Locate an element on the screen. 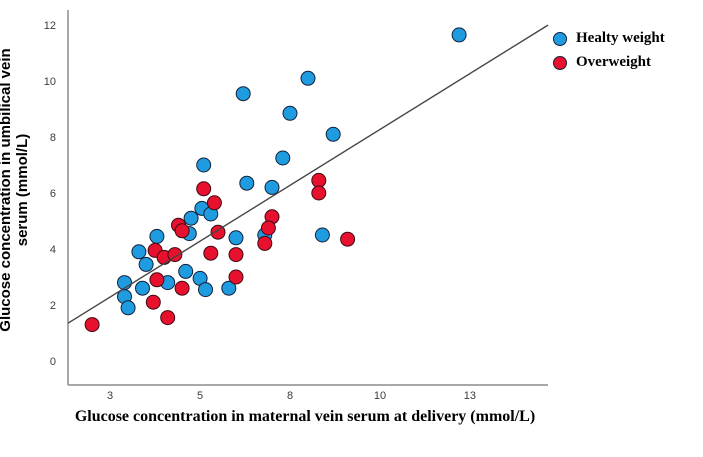 Image resolution: width=703 pixels, height=457 pixels. legend-item-overweight: Overweight is located at coordinates (609, 62).